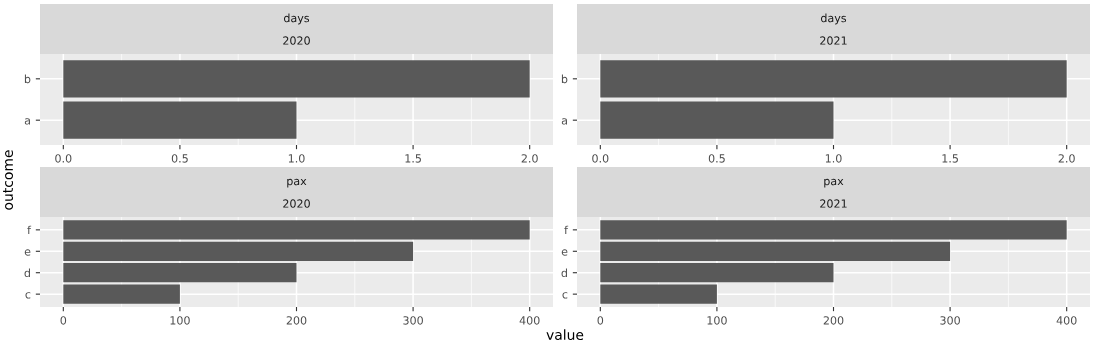 This screenshot has height=349, width=1099. Describe the element at coordinates (8, 180) in the screenshot. I see `y-axis-title: outcome` at that location.